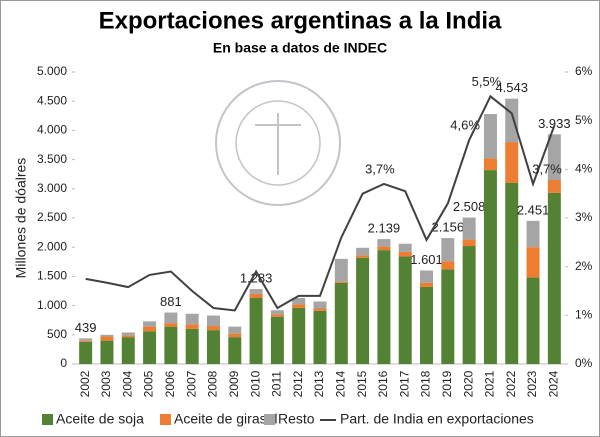 The width and height of the screenshot is (600, 437). I want to click on chart-title: Exportaciones argentinas a la India, so click(300, 20).